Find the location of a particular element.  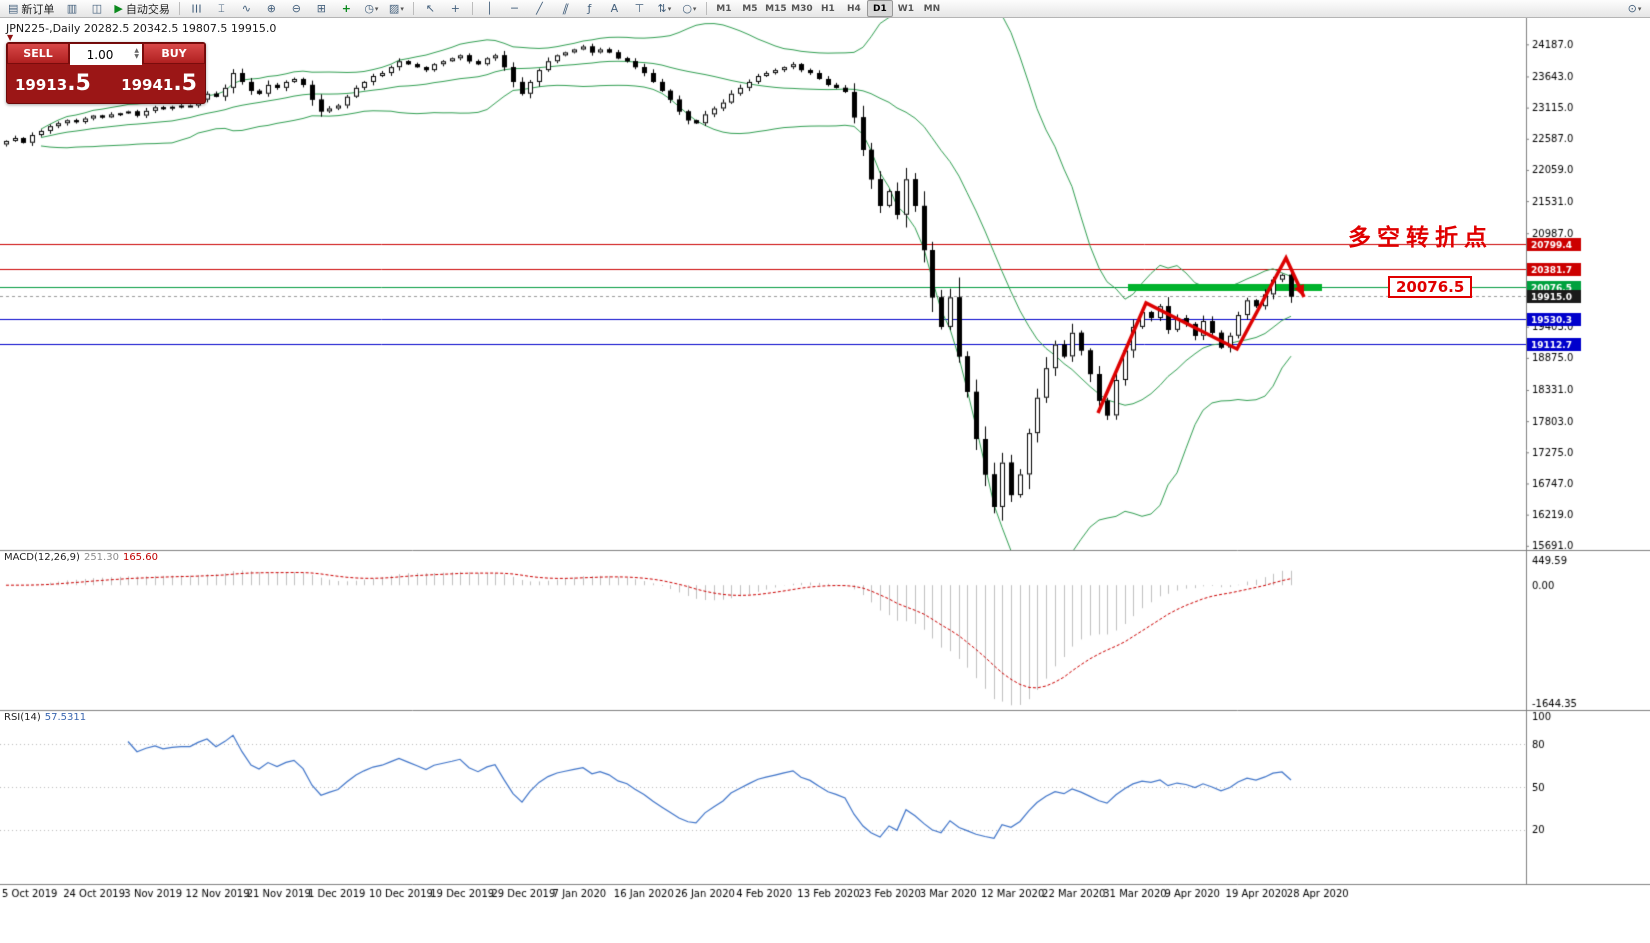

channel-icon: ∥ is located at coordinates (564, 8).